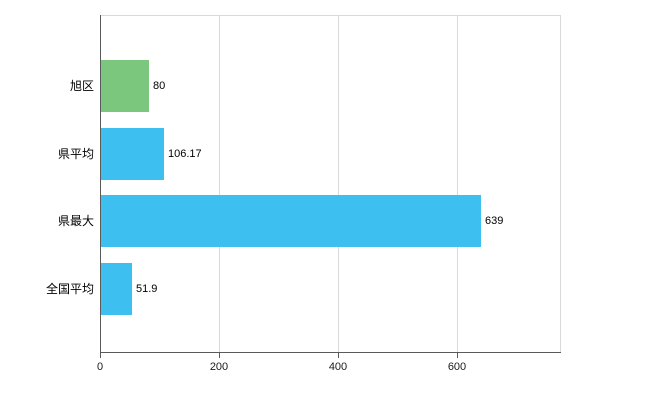 This screenshot has width=650, height=400. Describe the element at coordinates (100, 367) in the screenshot. I see `x-tick-label-0: 0` at that location.